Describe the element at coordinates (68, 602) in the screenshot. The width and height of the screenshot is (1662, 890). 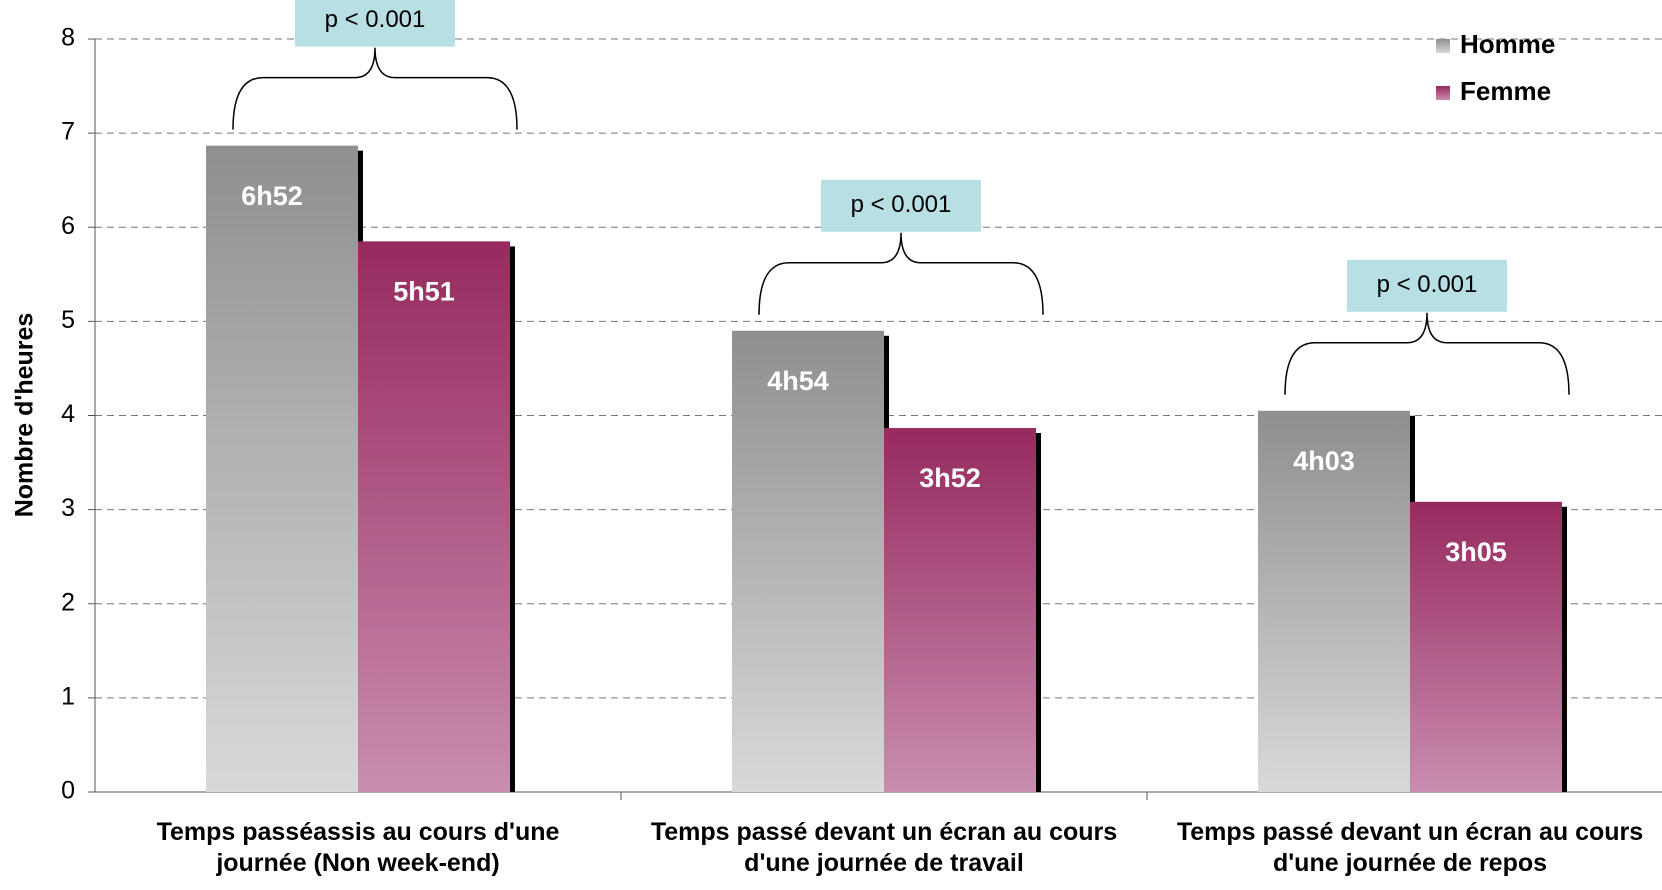
I see `y-tick-label: 2` at that location.